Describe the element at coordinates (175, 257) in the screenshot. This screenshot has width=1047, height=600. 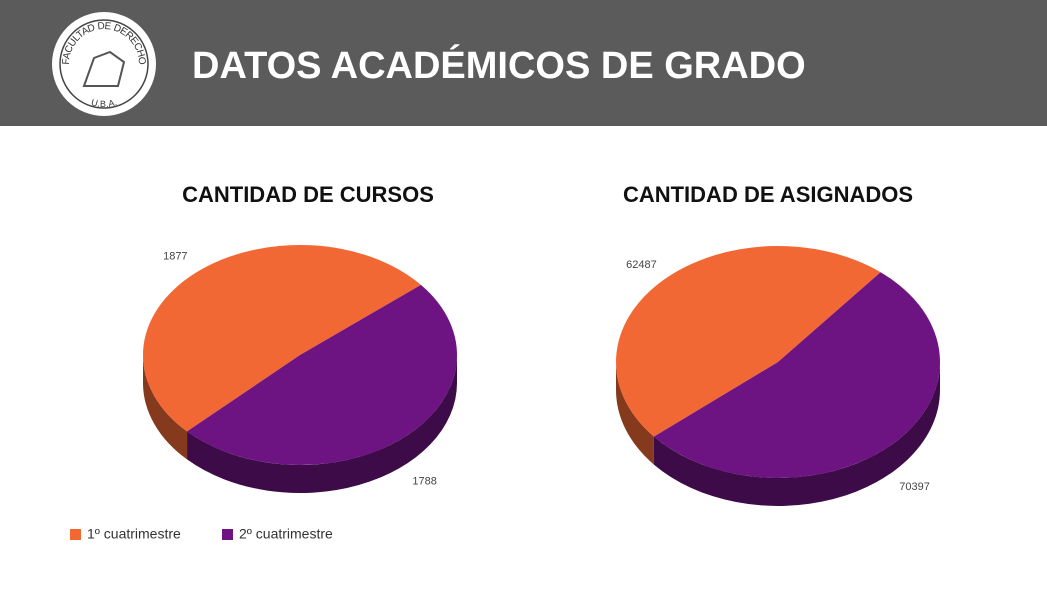
I see `data-label: 1877` at that location.